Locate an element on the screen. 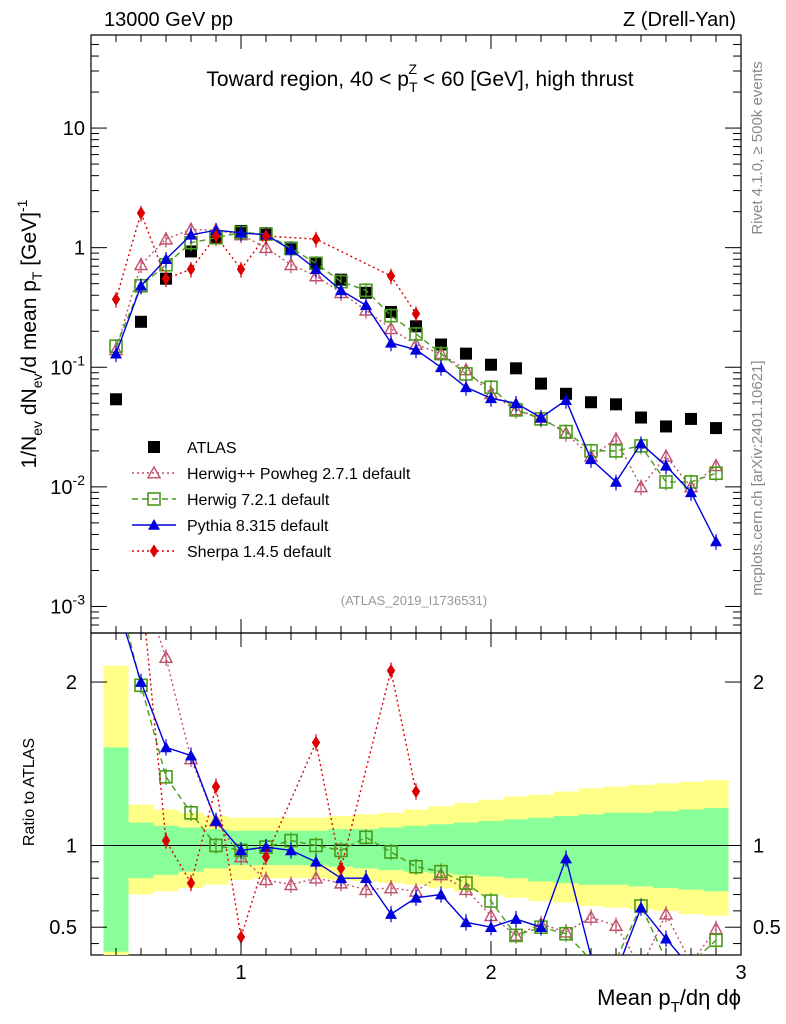 The image size is (786, 1024). y-axis-label-main: 1/Nev dNev/d mean pT [GeV]-1 is located at coordinates (29, 333).